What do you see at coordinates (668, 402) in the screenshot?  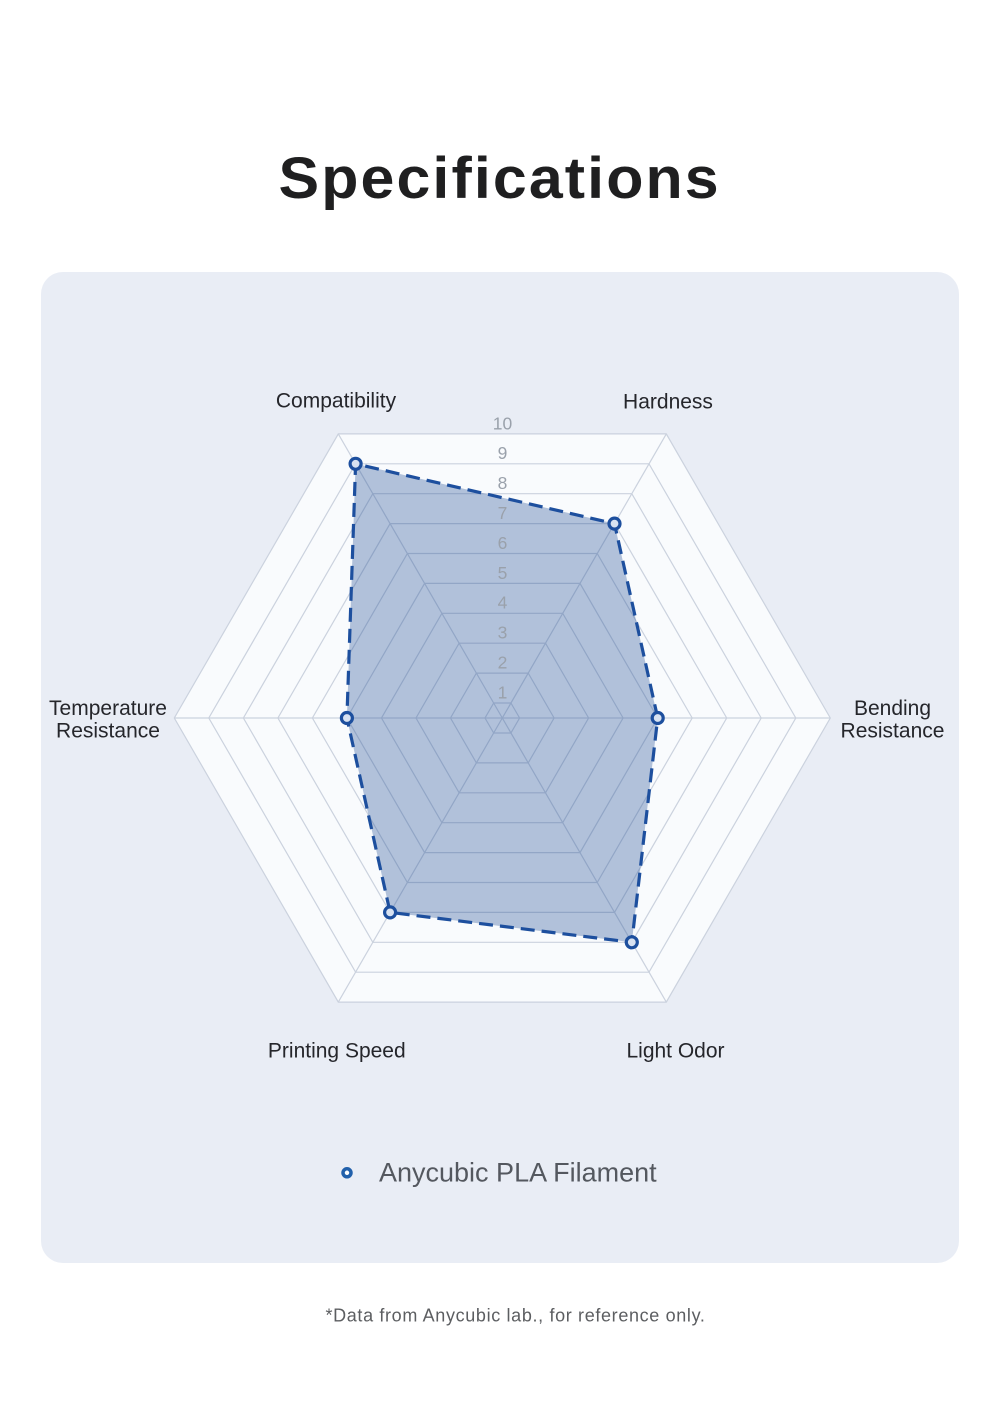 I see `svg-text: Hardness` at bounding box center [668, 402].